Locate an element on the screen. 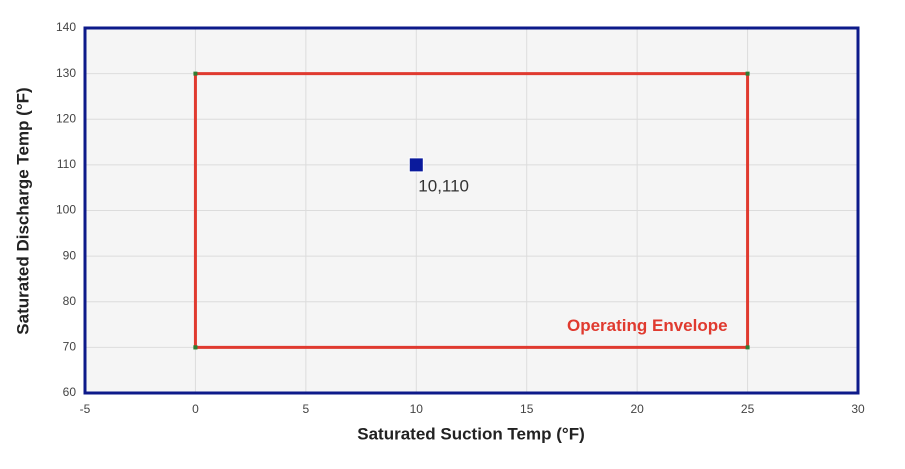 The width and height of the screenshot is (905, 469). y-tick-label: 90 is located at coordinates (70, 255).